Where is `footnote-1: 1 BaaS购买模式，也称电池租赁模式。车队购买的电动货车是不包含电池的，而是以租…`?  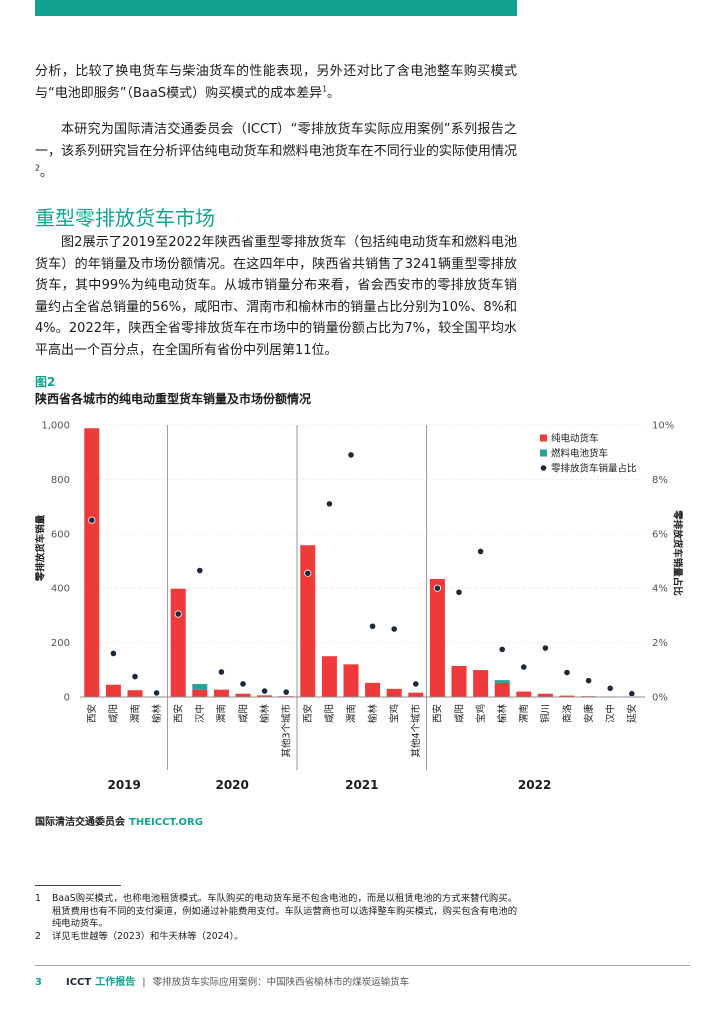
footnote-1: 1 BaaS购买模式，也称电池租赁模式。车队购买的电动货车是不包含电池的，而是以租… is located at coordinates (276, 912).